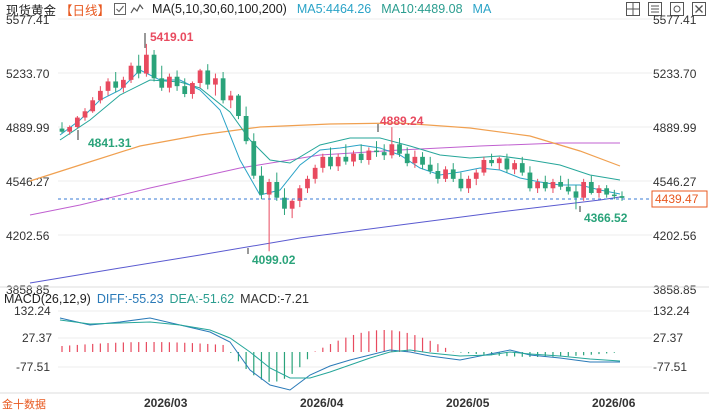 The width and height of the screenshot is (709, 414). I want to click on current-price-box, so click(679, 199).